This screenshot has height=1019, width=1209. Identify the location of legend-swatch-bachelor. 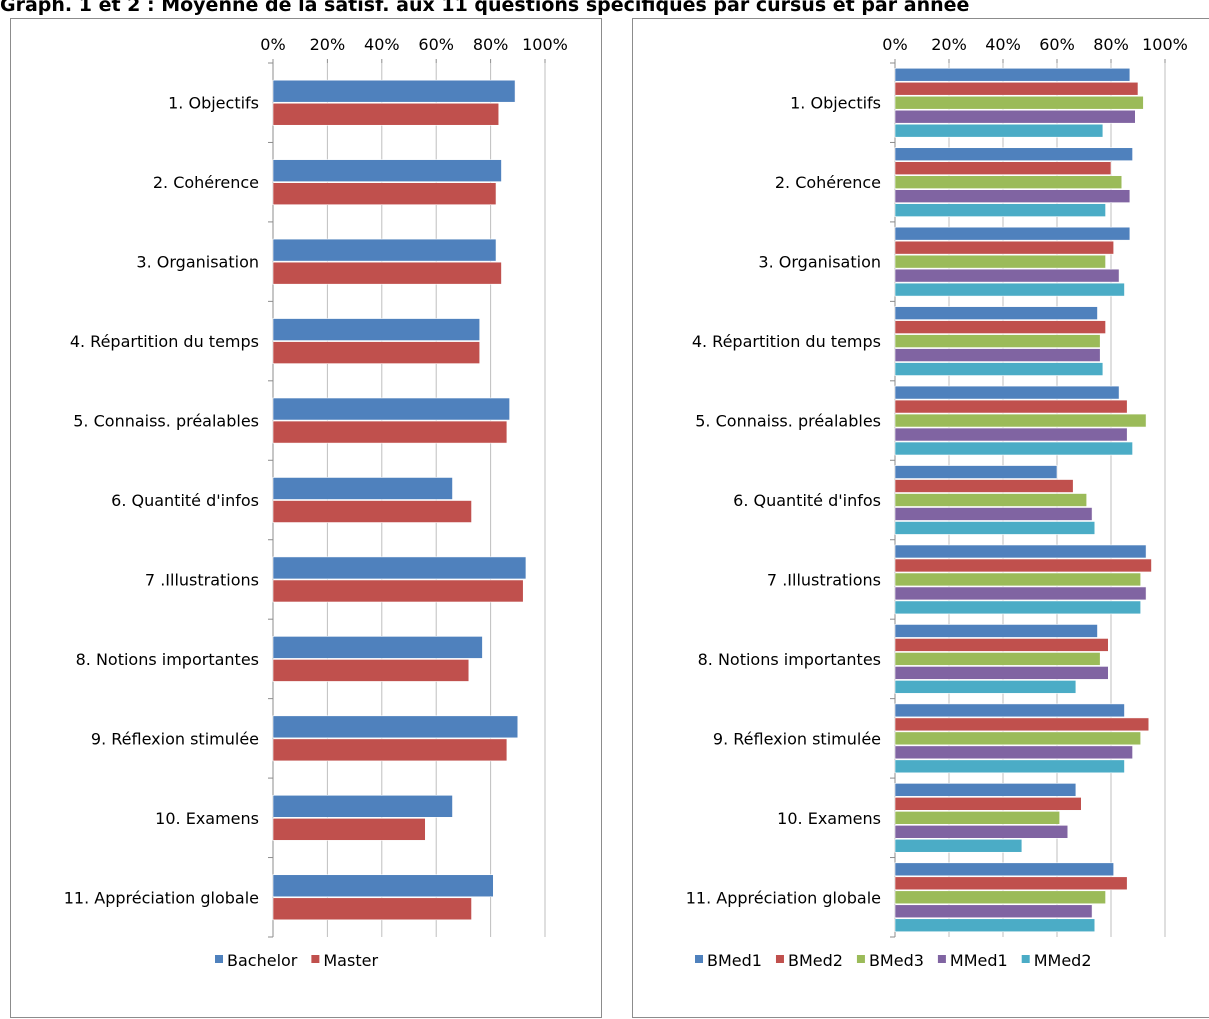
(219, 959).